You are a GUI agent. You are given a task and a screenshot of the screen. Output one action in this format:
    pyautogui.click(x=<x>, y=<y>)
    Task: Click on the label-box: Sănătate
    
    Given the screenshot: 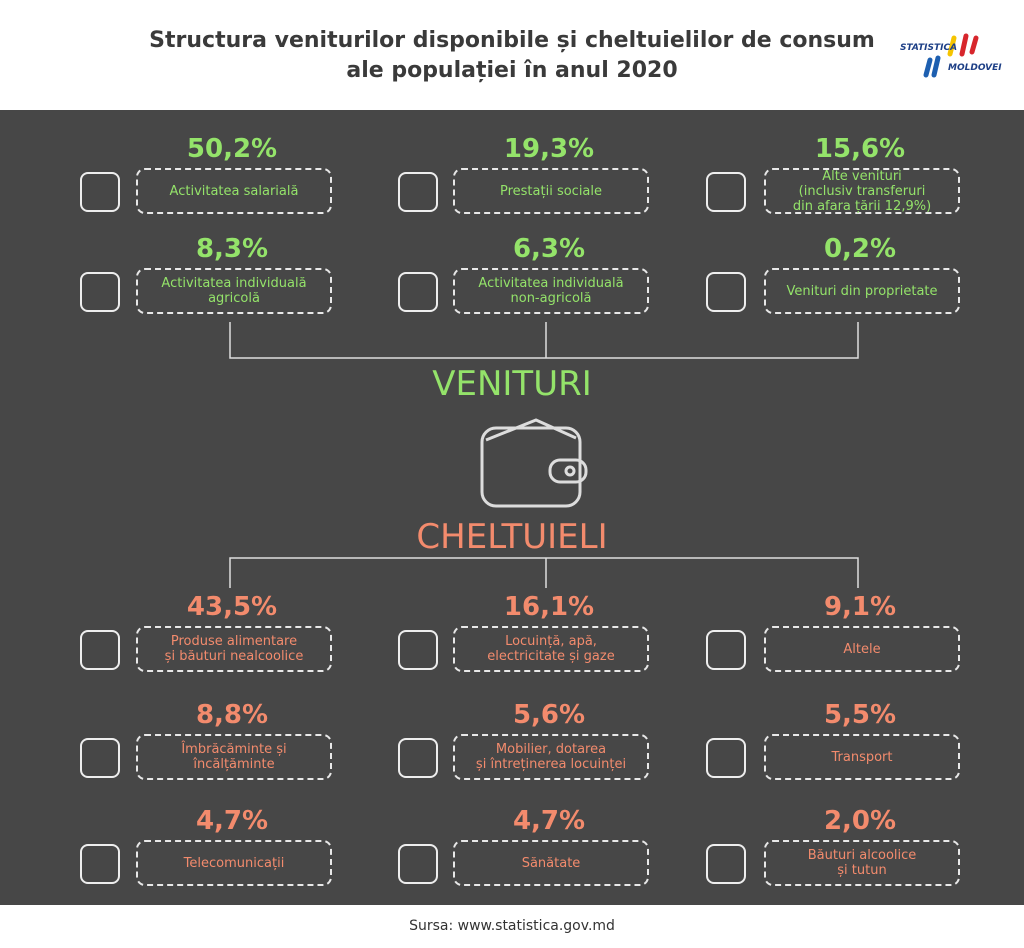 What is the action you would take?
    pyautogui.click(x=551, y=863)
    